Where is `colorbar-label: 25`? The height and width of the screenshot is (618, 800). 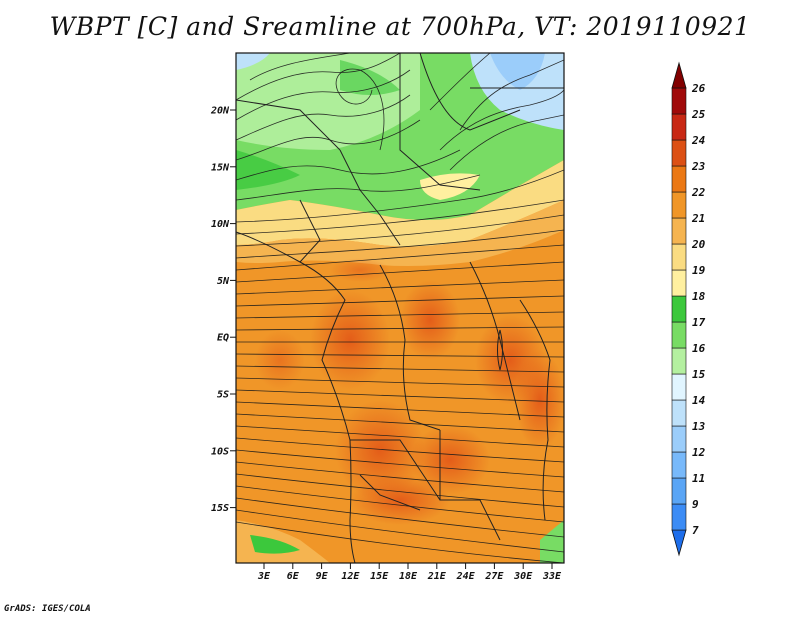 colorbar-label: 25 is located at coordinates (698, 114).